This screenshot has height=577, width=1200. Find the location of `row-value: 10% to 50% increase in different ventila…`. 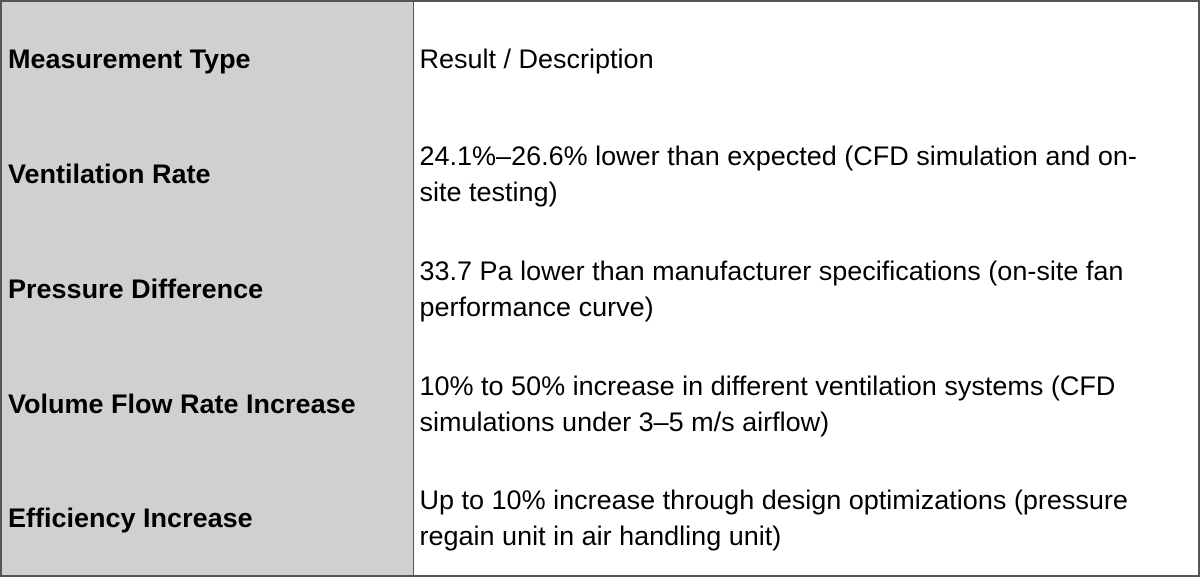

row-value: 10% to 50% increase in different ventila… is located at coordinates (806, 403).